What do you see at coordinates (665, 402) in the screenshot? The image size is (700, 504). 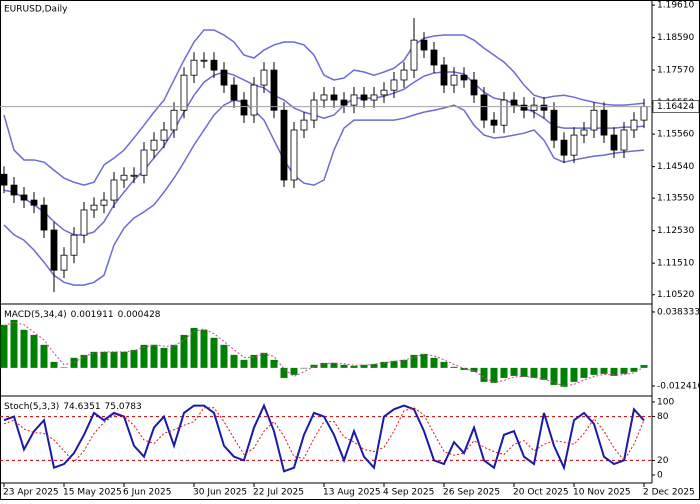 I see `y-tick-label: 100` at bounding box center [665, 402].